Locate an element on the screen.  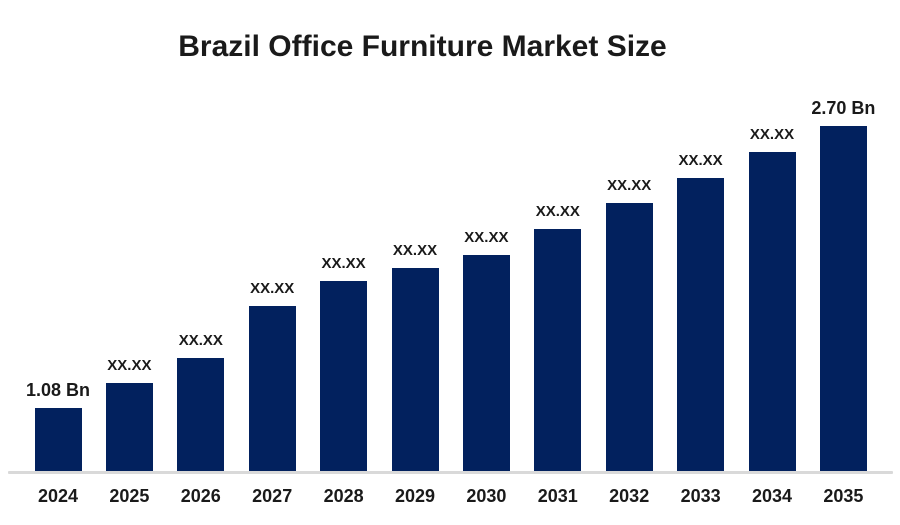
bar-value-label-2031: XX.XX is located at coordinates (557, 211).